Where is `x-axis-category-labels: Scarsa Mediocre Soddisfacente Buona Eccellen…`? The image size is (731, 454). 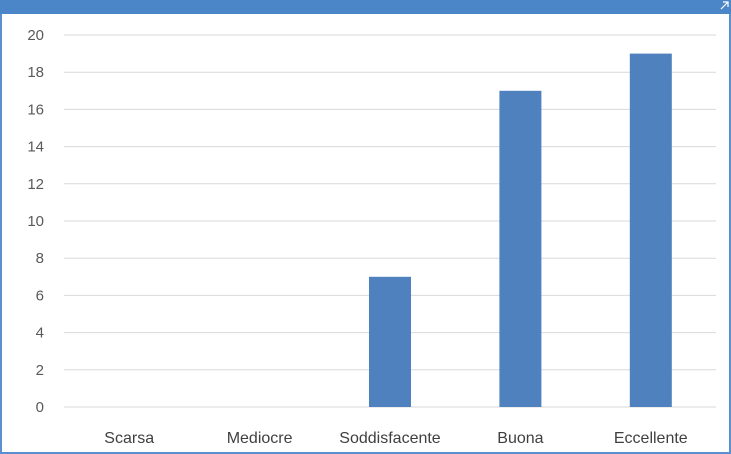
x-axis-category-labels: Scarsa Mediocre Soddisfacente Buona Eccellen… is located at coordinates (396, 438).